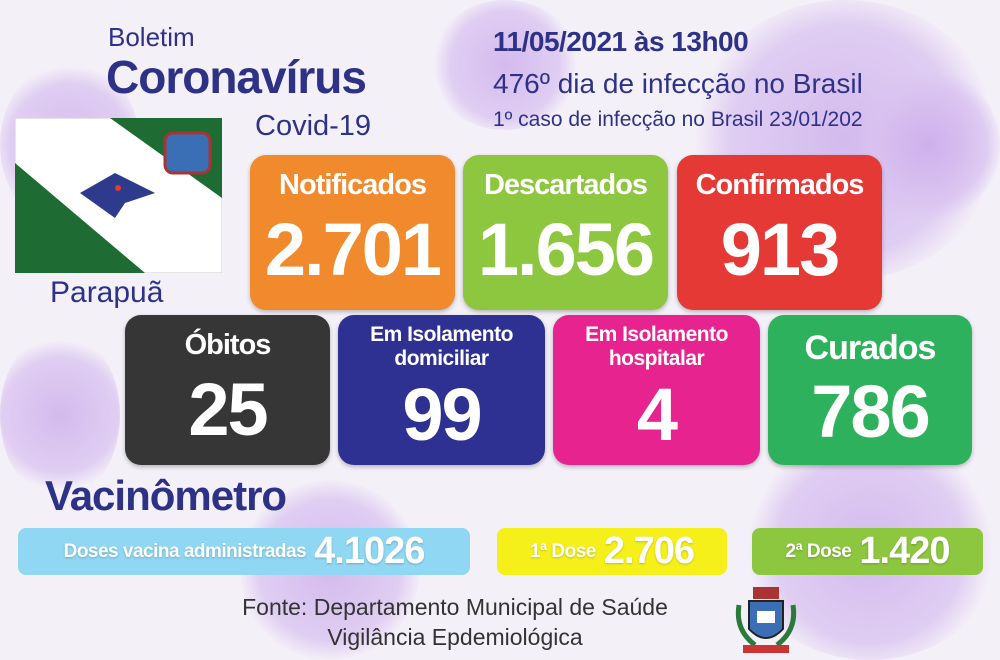 This screenshot has height=660, width=1000. Describe the element at coordinates (313, 126) in the screenshot. I see `subtitle: Covid-19` at that location.